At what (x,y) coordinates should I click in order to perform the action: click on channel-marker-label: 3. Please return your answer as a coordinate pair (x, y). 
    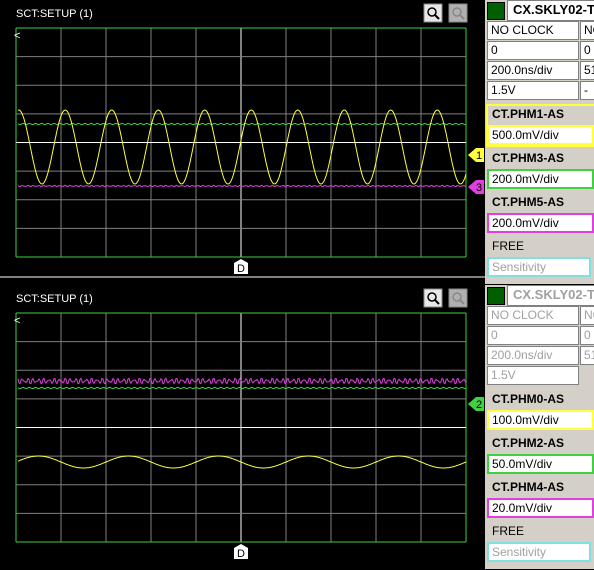
    Looking at the image, I should click on (479, 188).